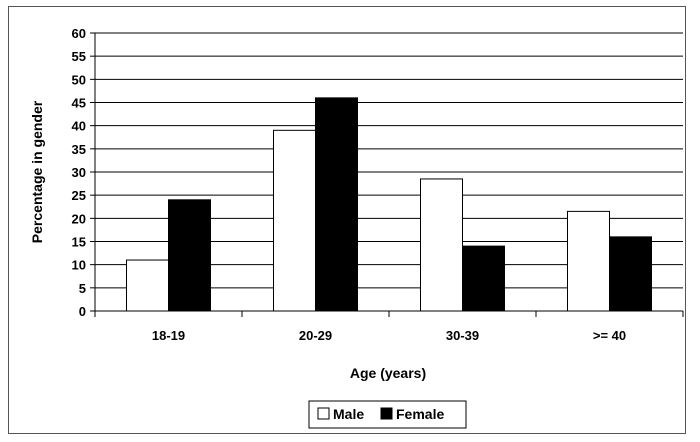 The width and height of the screenshot is (700, 442). Describe the element at coordinates (79, 79) in the screenshot. I see `y-tick-label: 50` at that location.